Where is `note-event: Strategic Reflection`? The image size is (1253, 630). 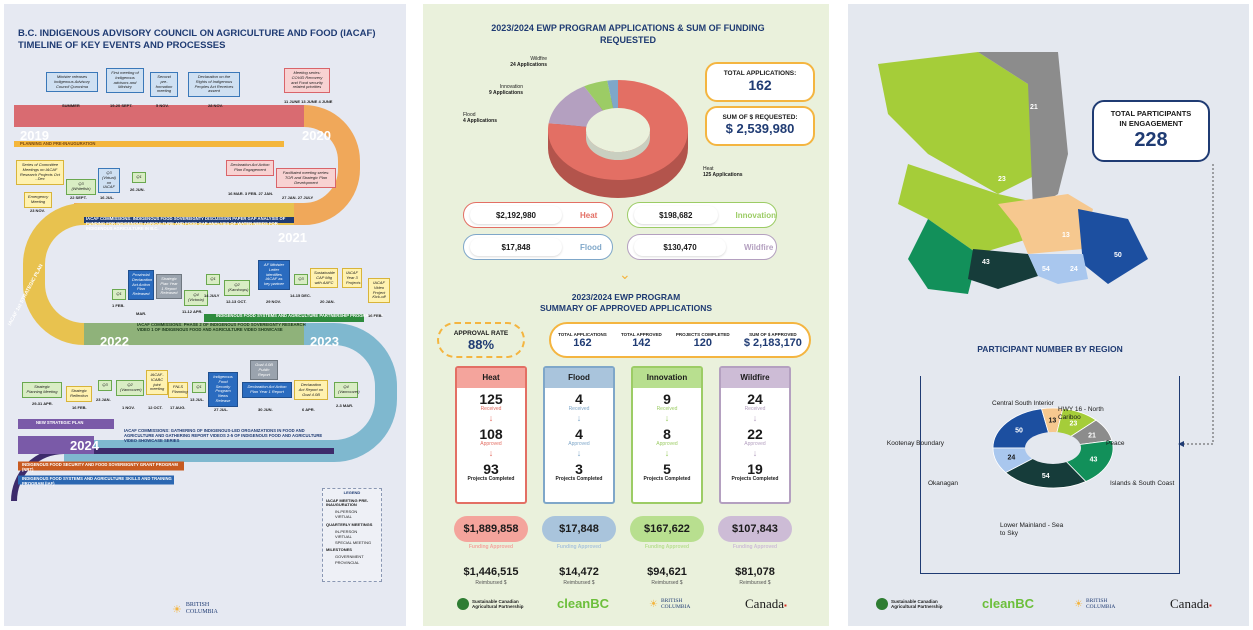
note-event: Strategic Reflection is located at coordinates (79, 394).